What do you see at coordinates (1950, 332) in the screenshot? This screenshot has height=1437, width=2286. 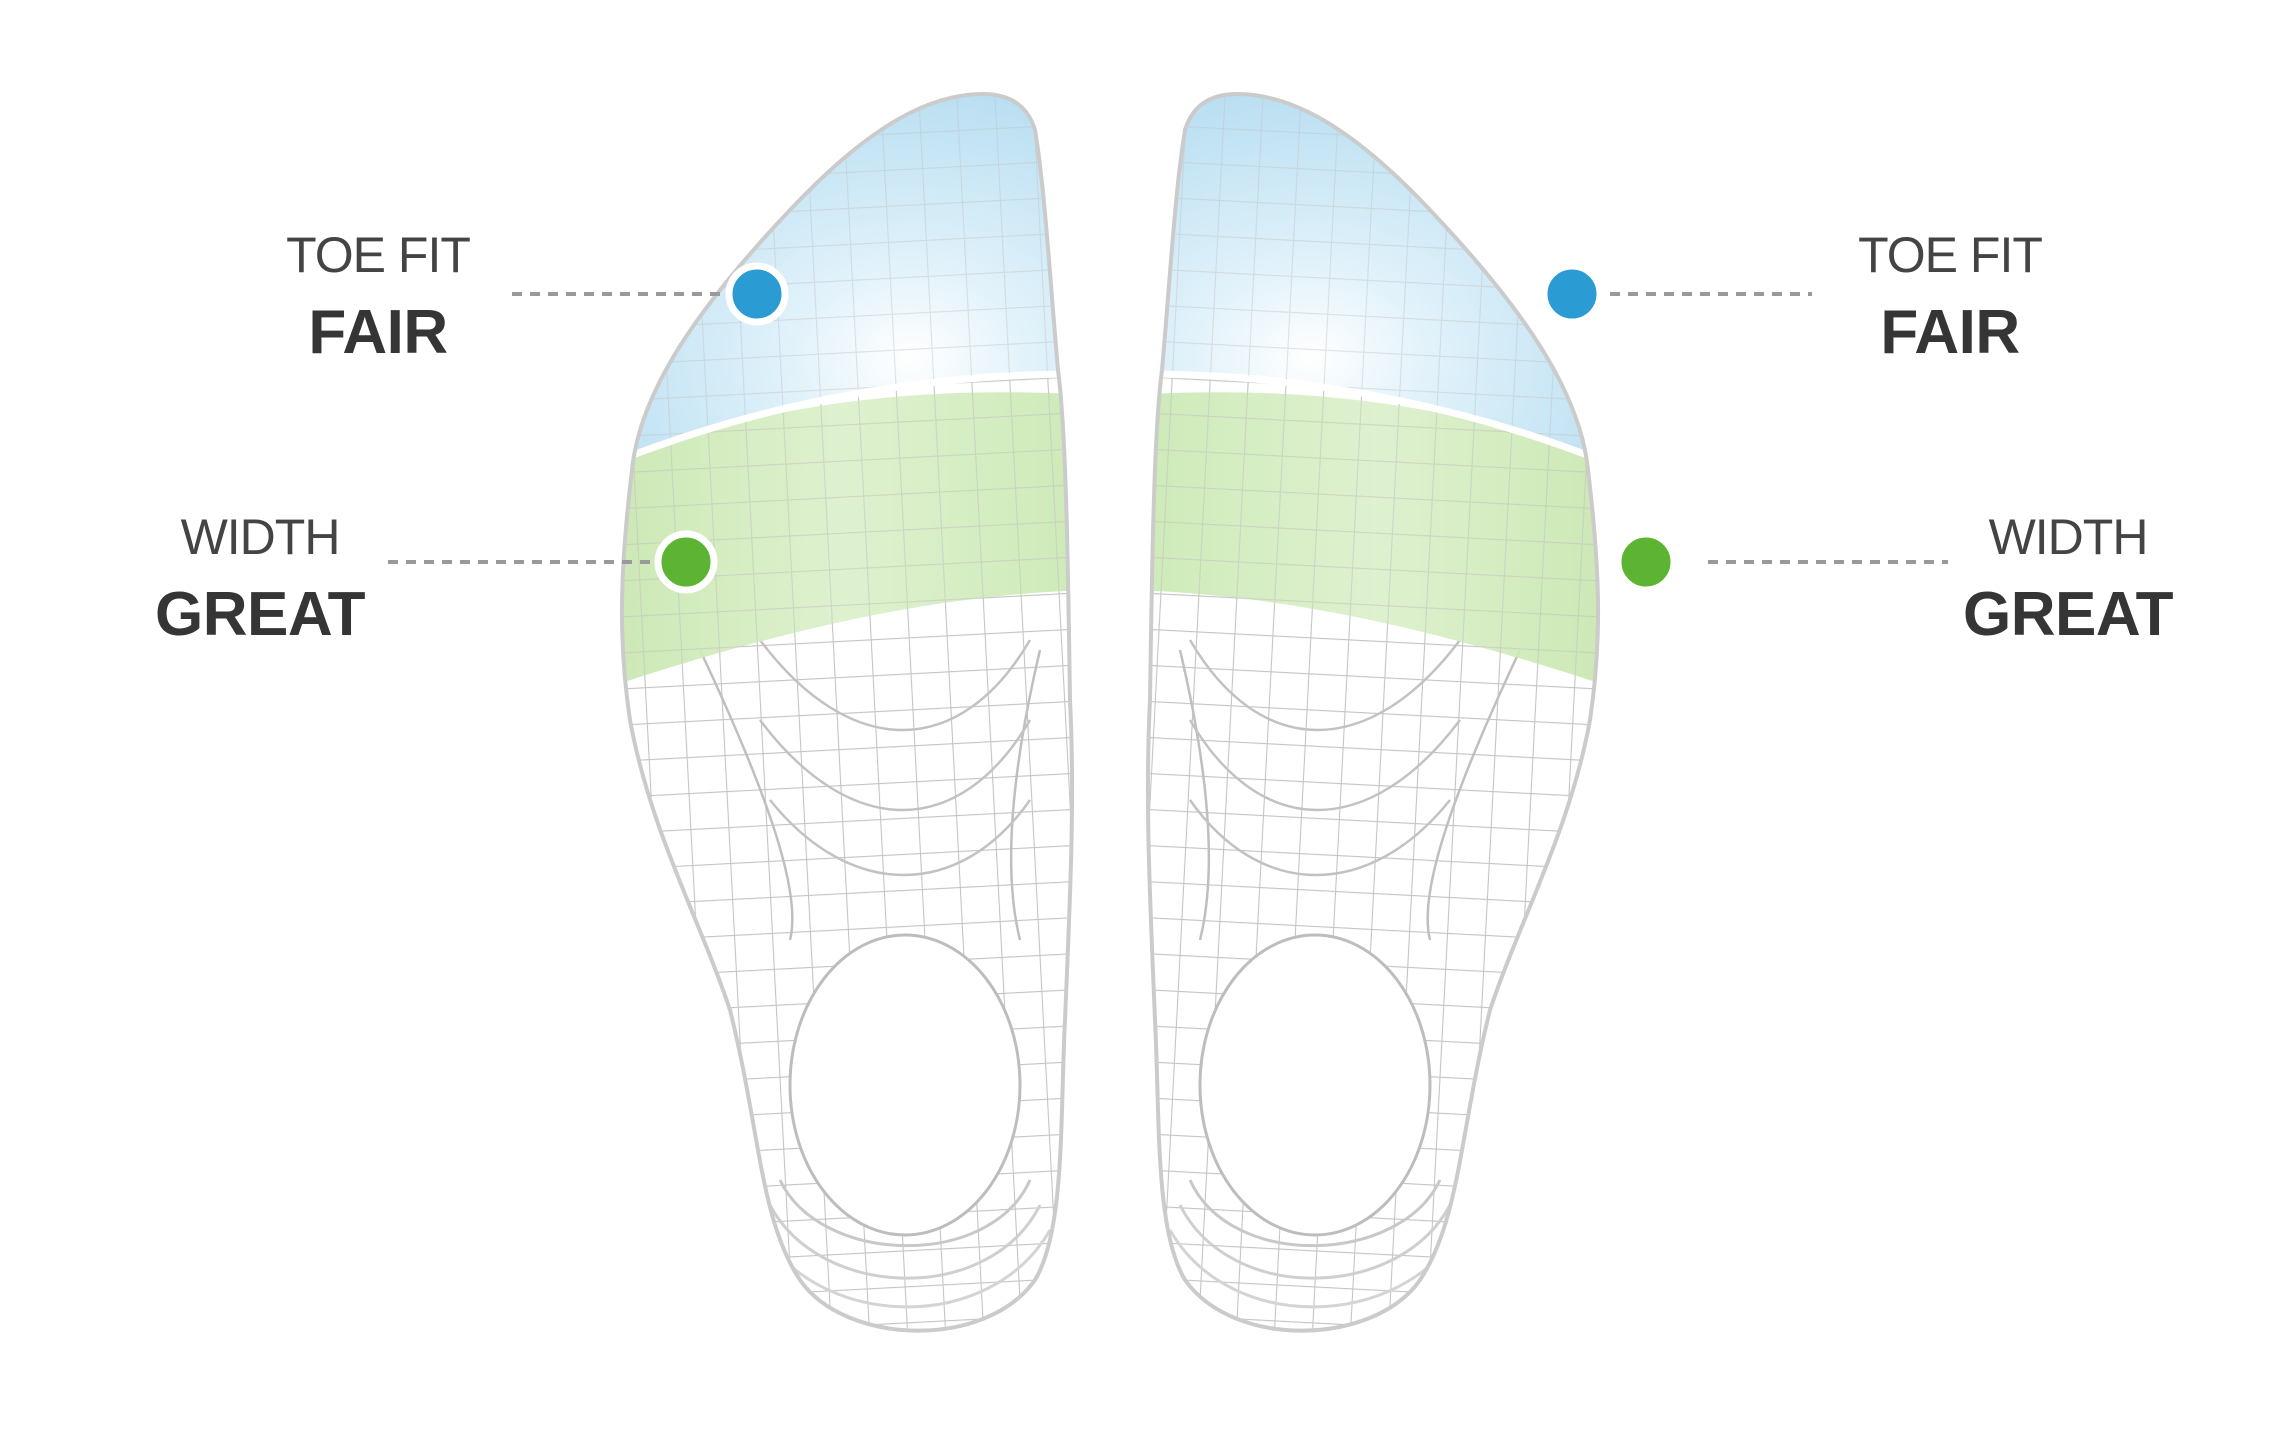 I see `right-toe-fit-rating: FAIR` at bounding box center [1950, 332].